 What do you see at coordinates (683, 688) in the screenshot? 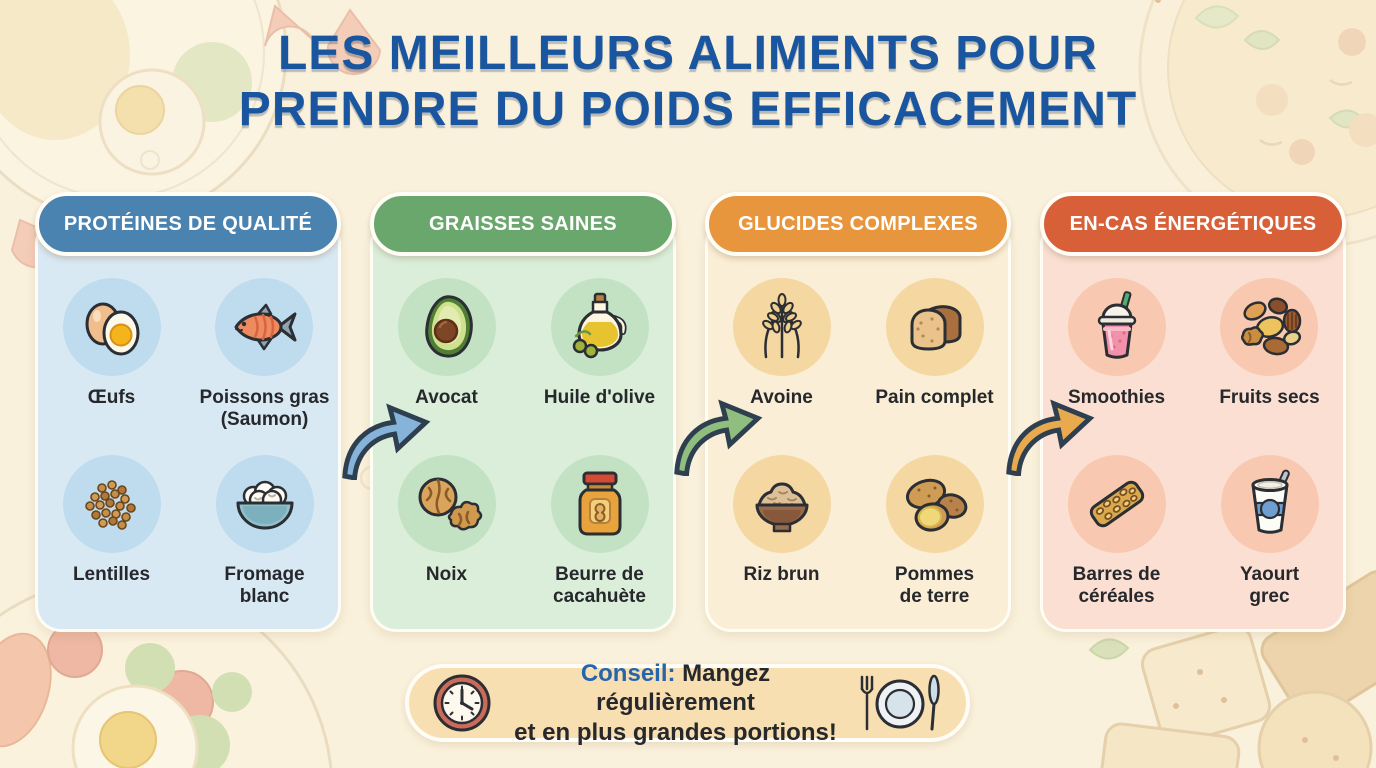
I see `tip-line-1: Mangez régulièrement` at bounding box center [683, 688].